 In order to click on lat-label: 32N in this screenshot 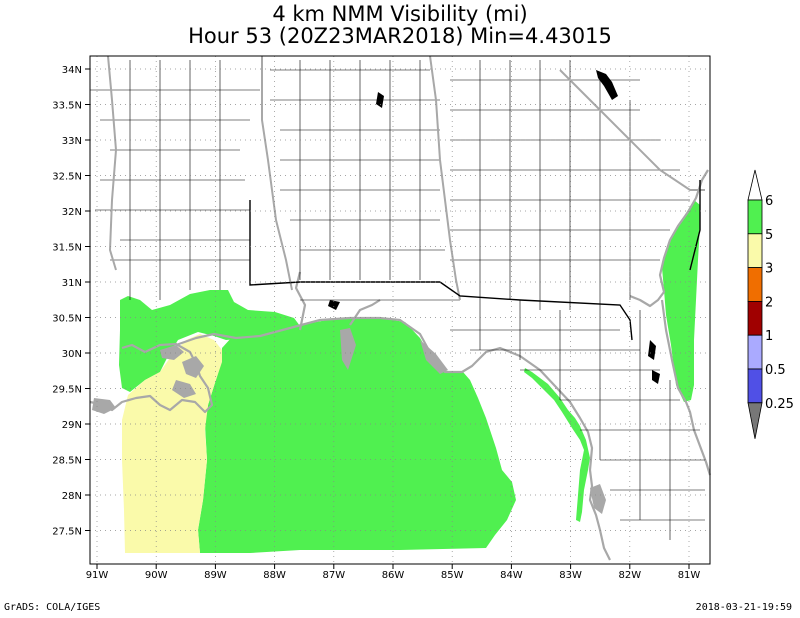, I will do `click(72, 212)`.